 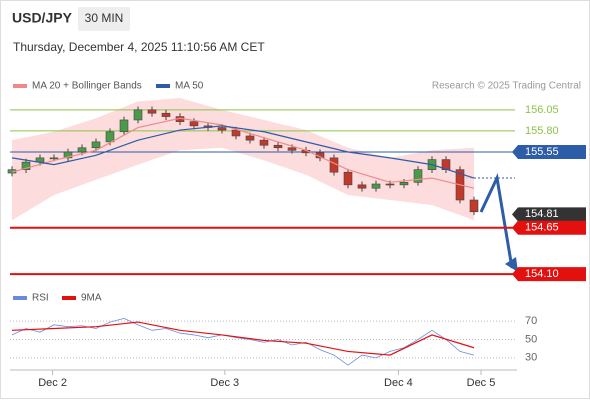 What do you see at coordinates (542, 214) in the screenshot?
I see `level-label: 154.81` at bounding box center [542, 214].